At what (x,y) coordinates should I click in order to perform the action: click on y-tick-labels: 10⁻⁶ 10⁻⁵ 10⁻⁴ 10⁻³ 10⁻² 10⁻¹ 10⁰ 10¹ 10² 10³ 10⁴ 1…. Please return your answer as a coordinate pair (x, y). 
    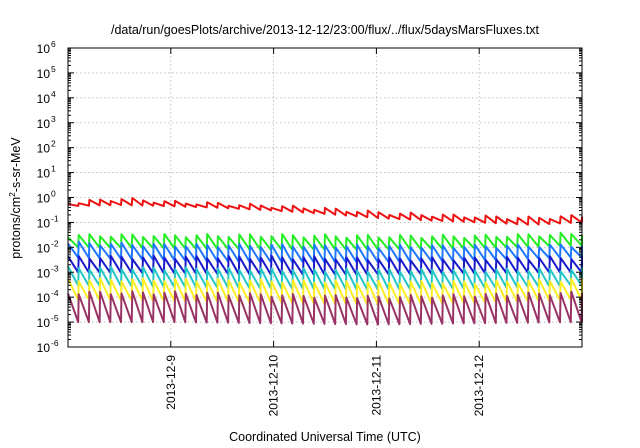
    Looking at the image, I should click on (48, 197).